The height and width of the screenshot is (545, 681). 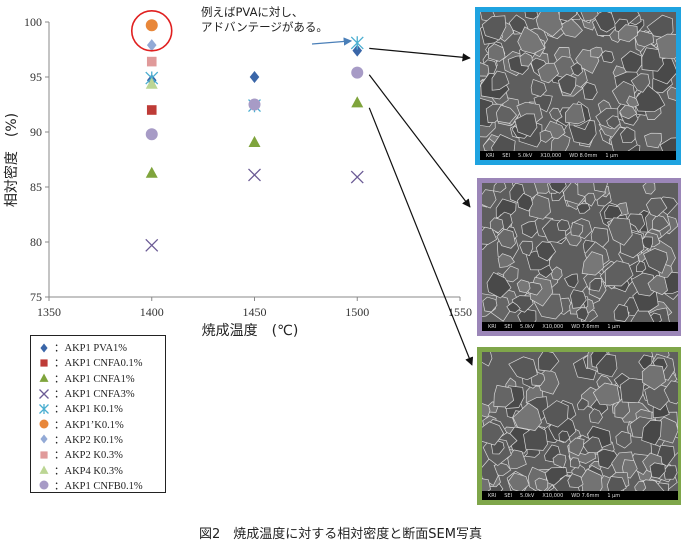 I want to click on legend-label: ：AKP1 CNFA0.1%, so click(x=98, y=364).